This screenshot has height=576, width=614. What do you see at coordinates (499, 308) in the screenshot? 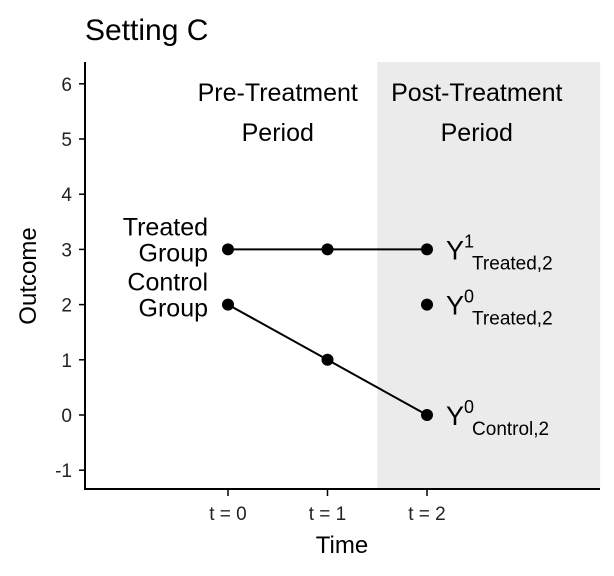
I see `point-annotation: Y0 Treated,2` at bounding box center [499, 308].